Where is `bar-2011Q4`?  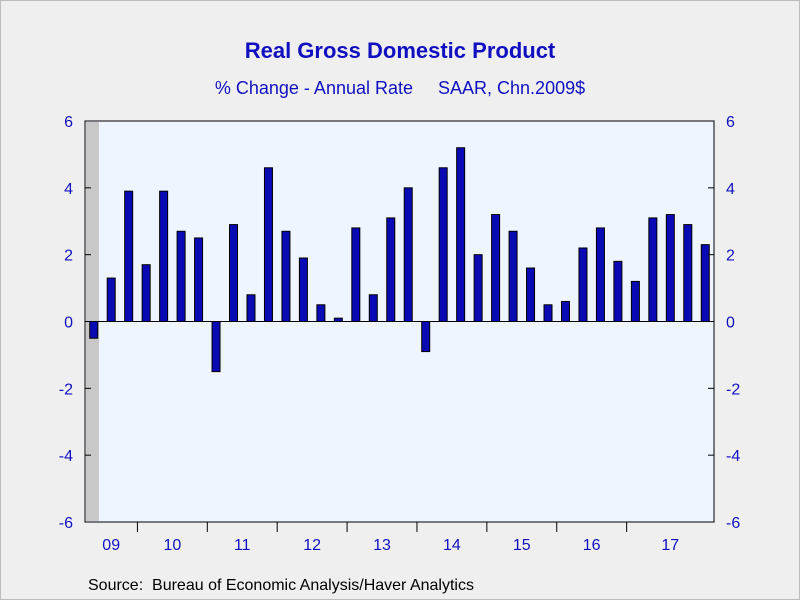
bar-2011Q4 is located at coordinates (268, 244).